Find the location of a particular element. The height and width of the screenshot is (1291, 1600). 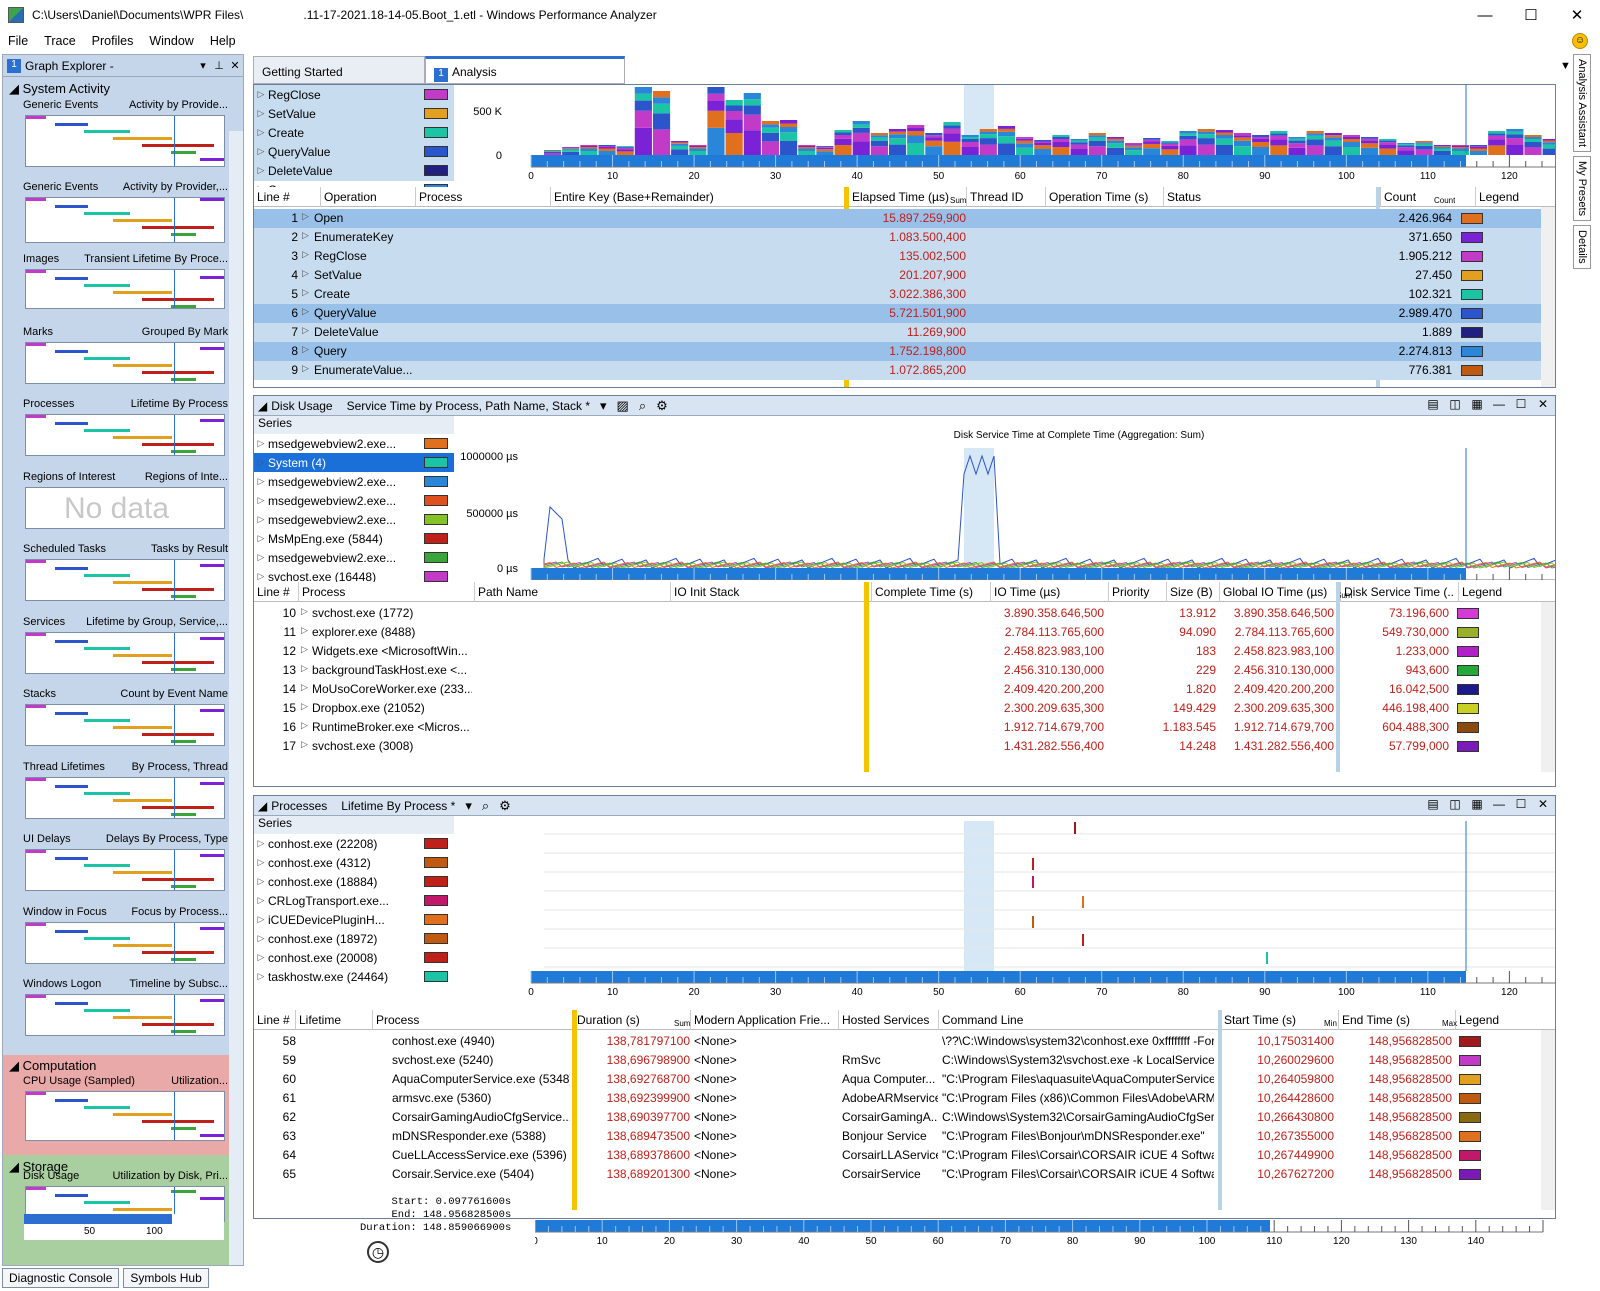

menu-file: File is located at coordinates (18, 41).